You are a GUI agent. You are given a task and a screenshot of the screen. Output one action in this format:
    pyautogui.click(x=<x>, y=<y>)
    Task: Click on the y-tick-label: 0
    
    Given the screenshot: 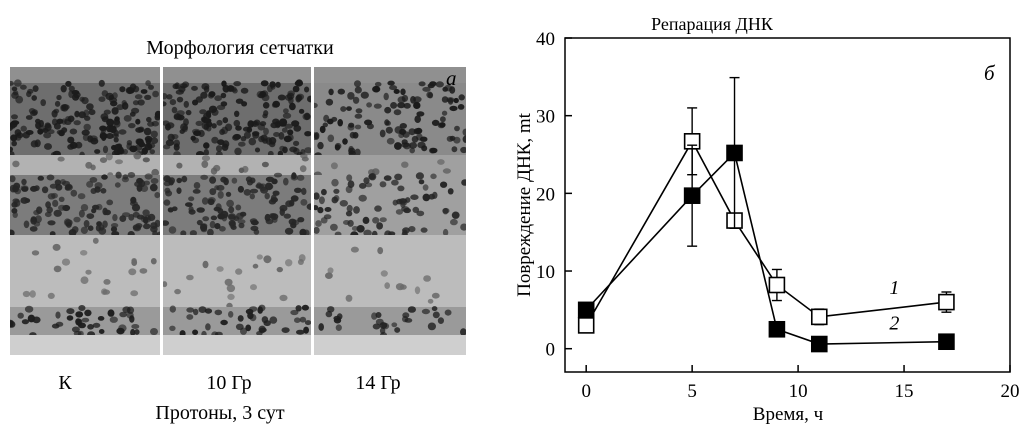 What is the action you would take?
    pyautogui.click(x=551, y=350)
    